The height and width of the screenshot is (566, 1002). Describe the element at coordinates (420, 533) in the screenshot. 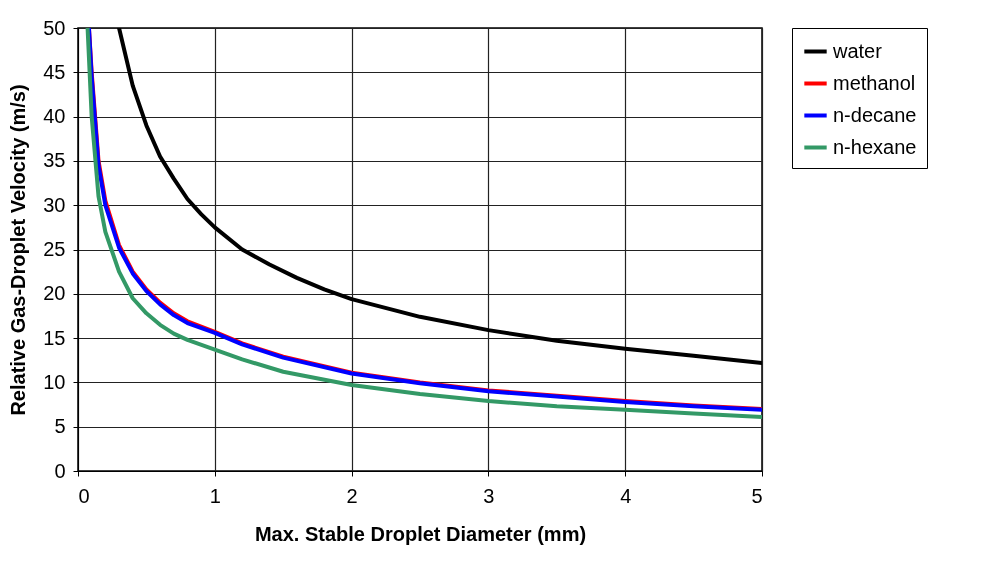

I see `x-axis-title: Max. Stable Droplet Diameter (mm)` at that location.